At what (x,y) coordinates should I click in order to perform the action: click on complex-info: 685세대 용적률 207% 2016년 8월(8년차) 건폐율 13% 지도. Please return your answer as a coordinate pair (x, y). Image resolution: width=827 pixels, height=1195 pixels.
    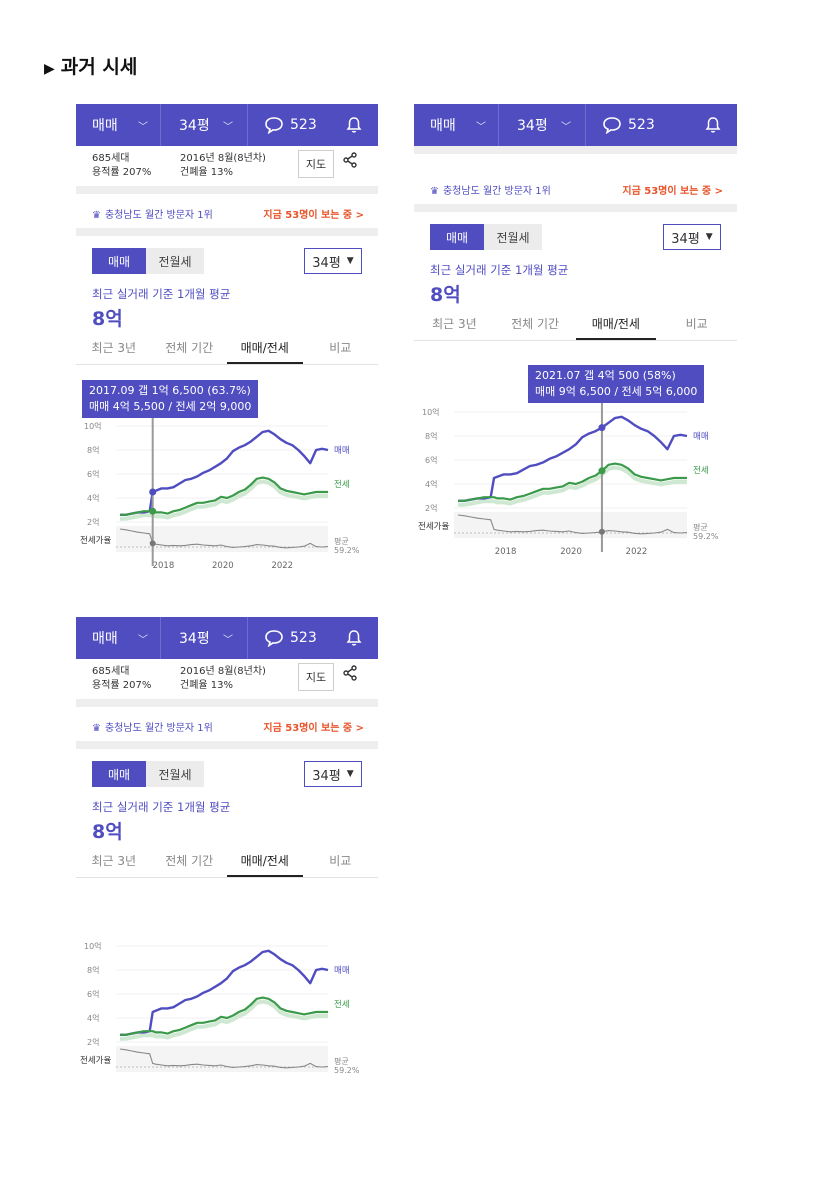
    Looking at the image, I should click on (227, 170).